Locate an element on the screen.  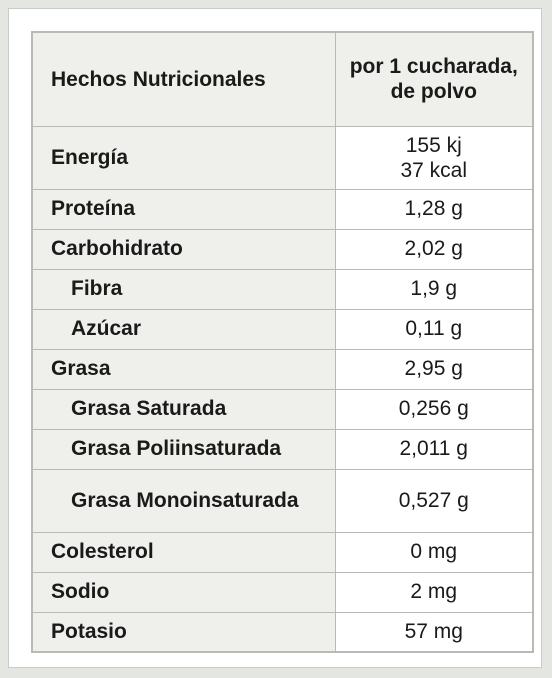
row-name: Grasa Monoinsaturada is located at coordinates (183, 500).